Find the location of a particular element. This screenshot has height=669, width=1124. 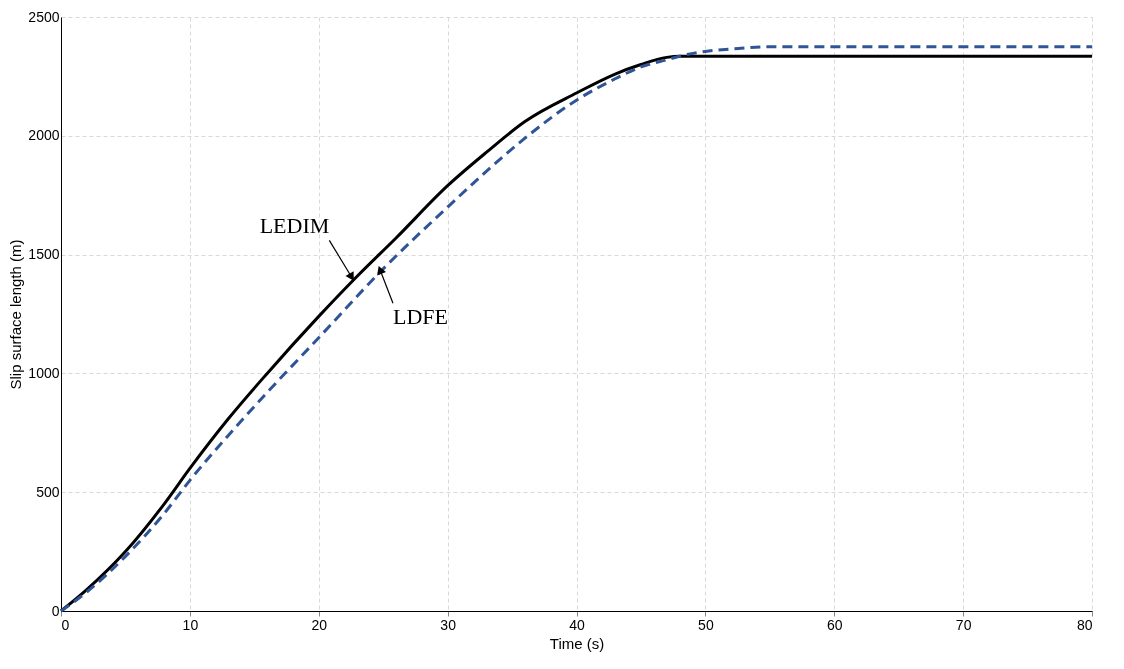

x-tick-label: 30 is located at coordinates (448, 624).